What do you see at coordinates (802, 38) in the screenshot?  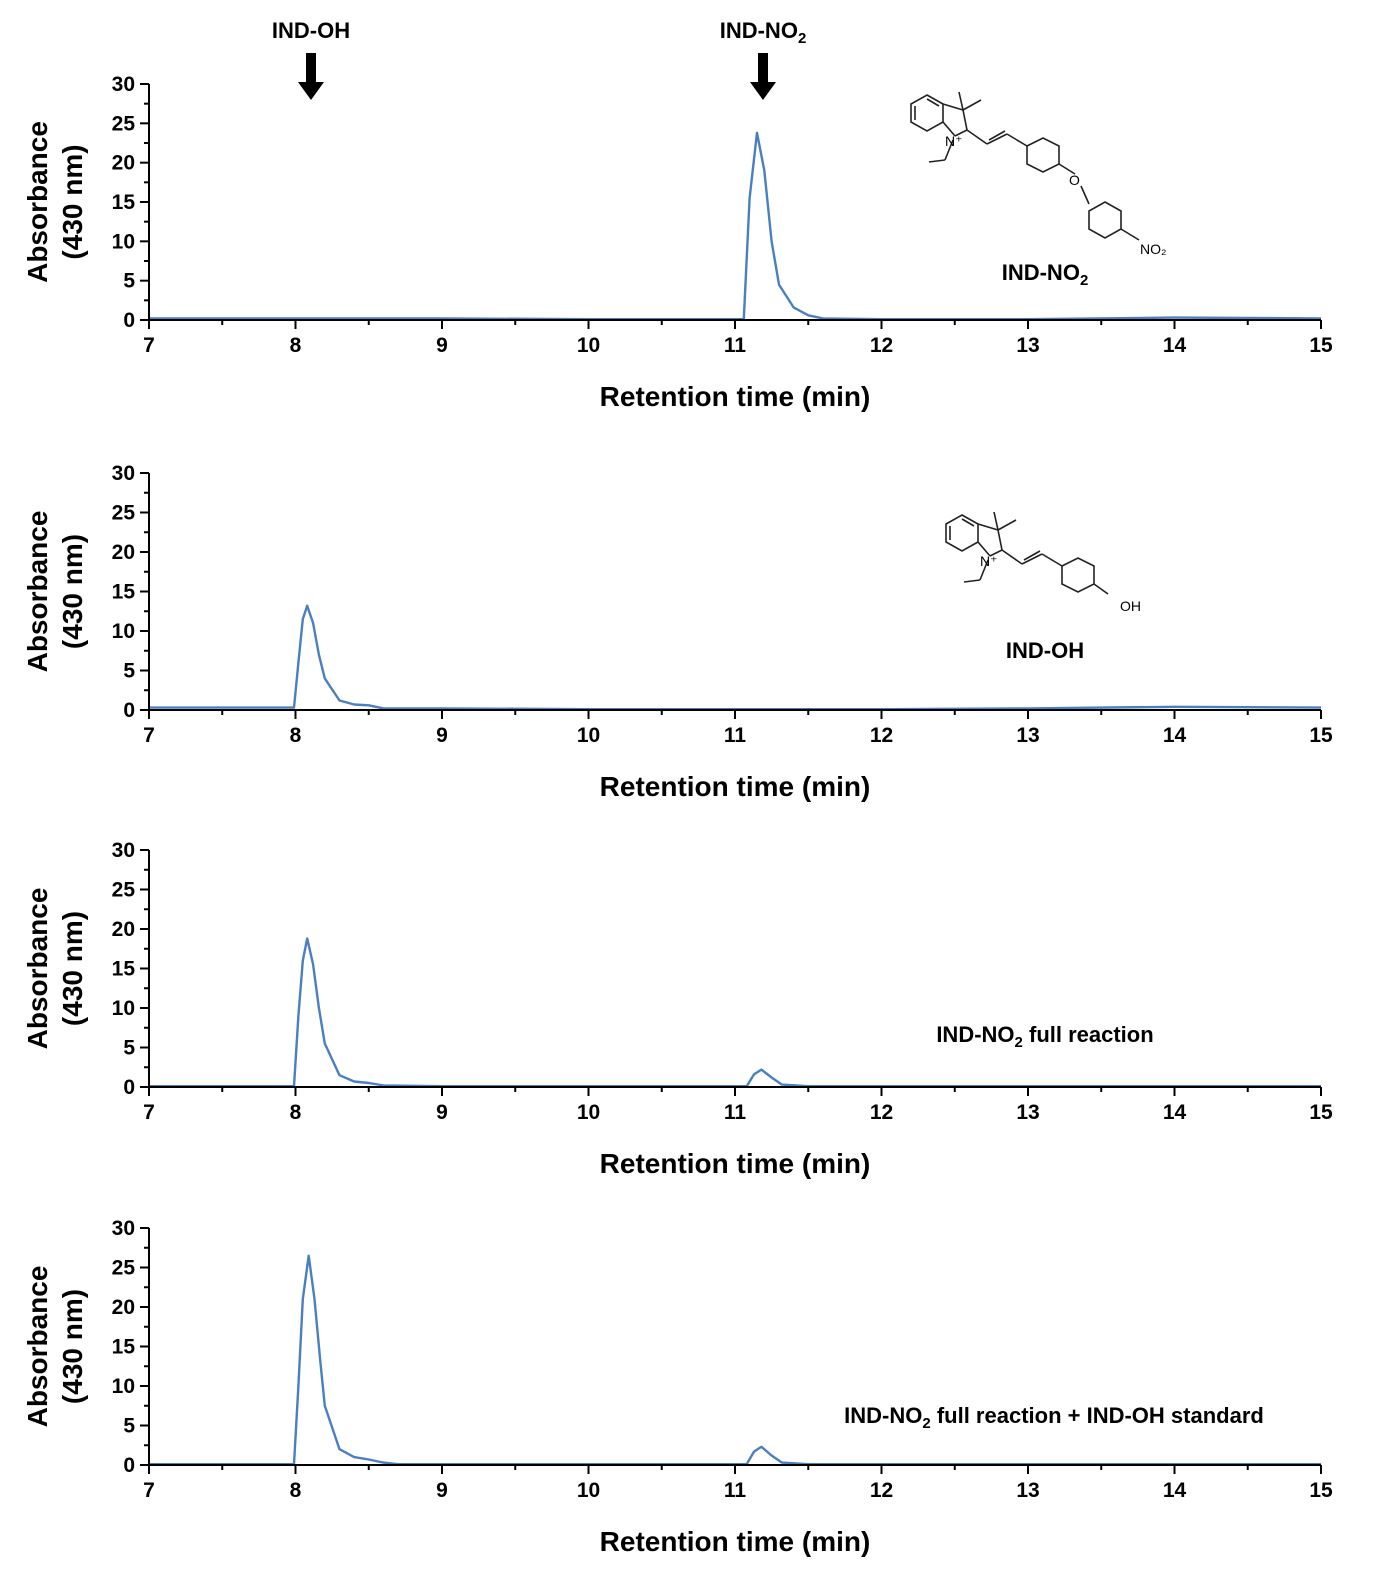 I see `arrow-label-subscript: 2` at bounding box center [802, 38].